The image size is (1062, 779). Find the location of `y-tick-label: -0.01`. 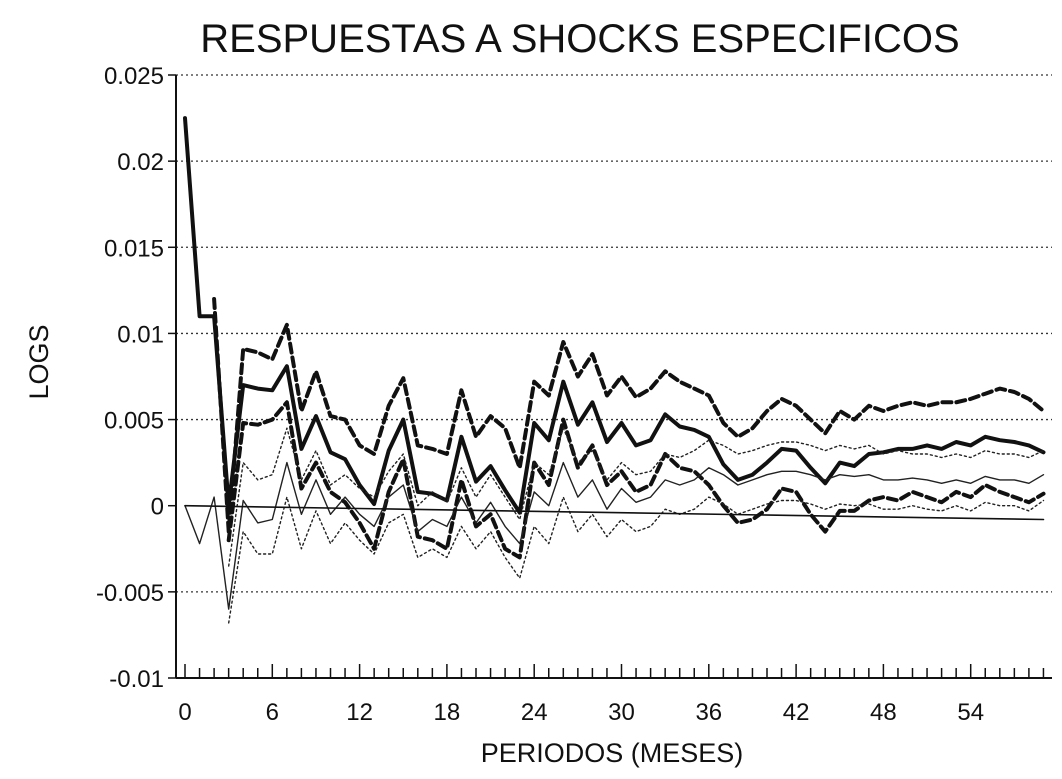

y-tick-label: -0.01 is located at coordinates (136, 679).